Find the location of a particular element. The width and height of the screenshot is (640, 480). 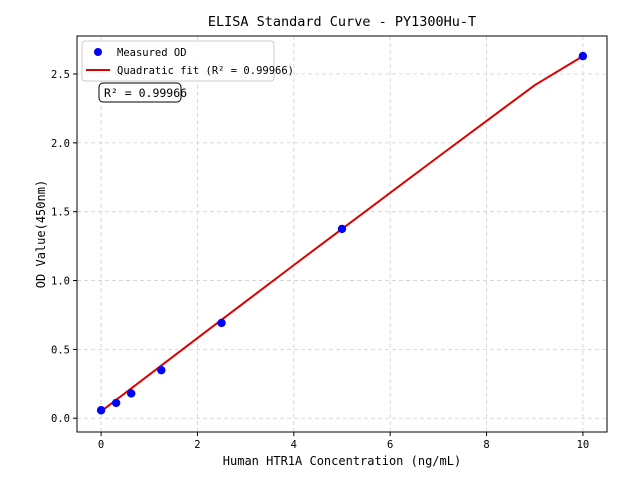

x-tick-label: 6 is located at coordinates (390, 445).